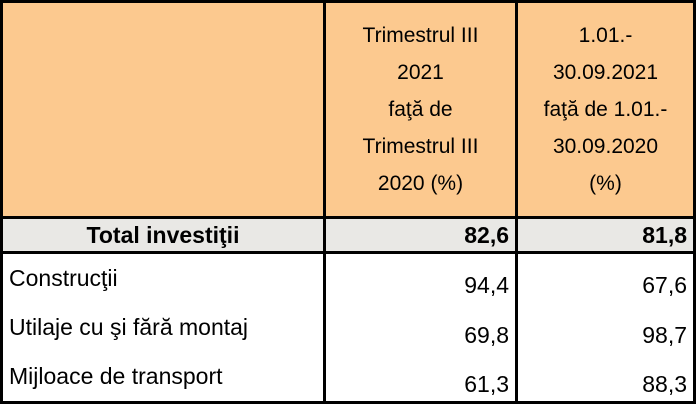 The width and height of the screenshot is (696, 404). I want to click on row-label-utilaje: Utilaje cu şi fără montaj, so click(163, 327).